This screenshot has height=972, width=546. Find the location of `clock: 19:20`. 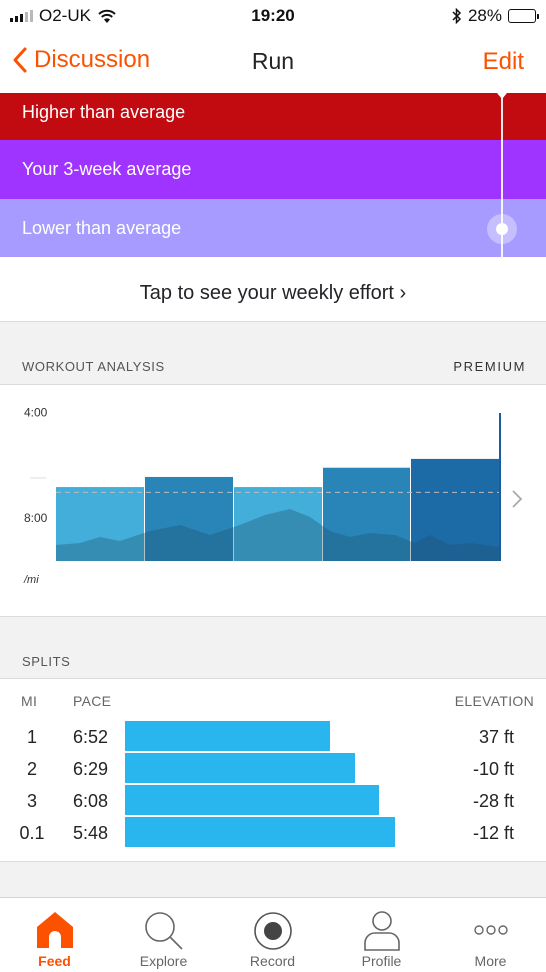

clock: 19:20 is located at coordinates (273, 15).